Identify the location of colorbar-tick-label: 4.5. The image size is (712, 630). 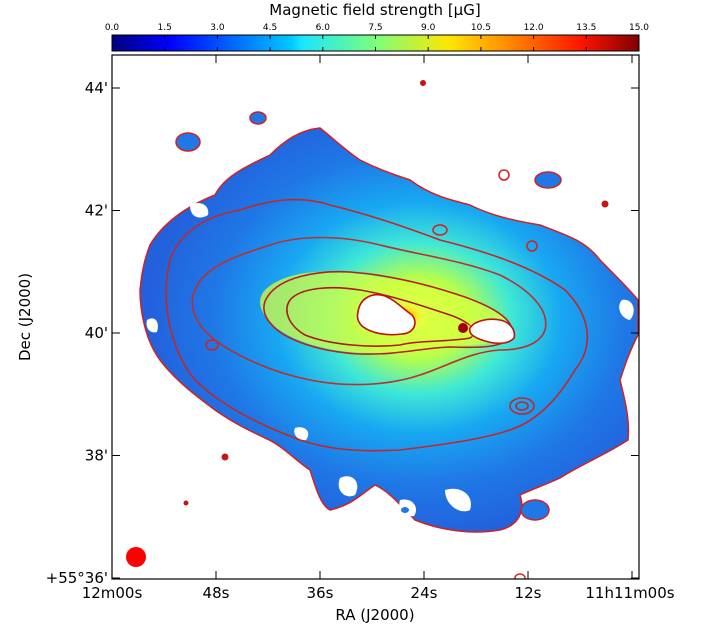
(270, 28).